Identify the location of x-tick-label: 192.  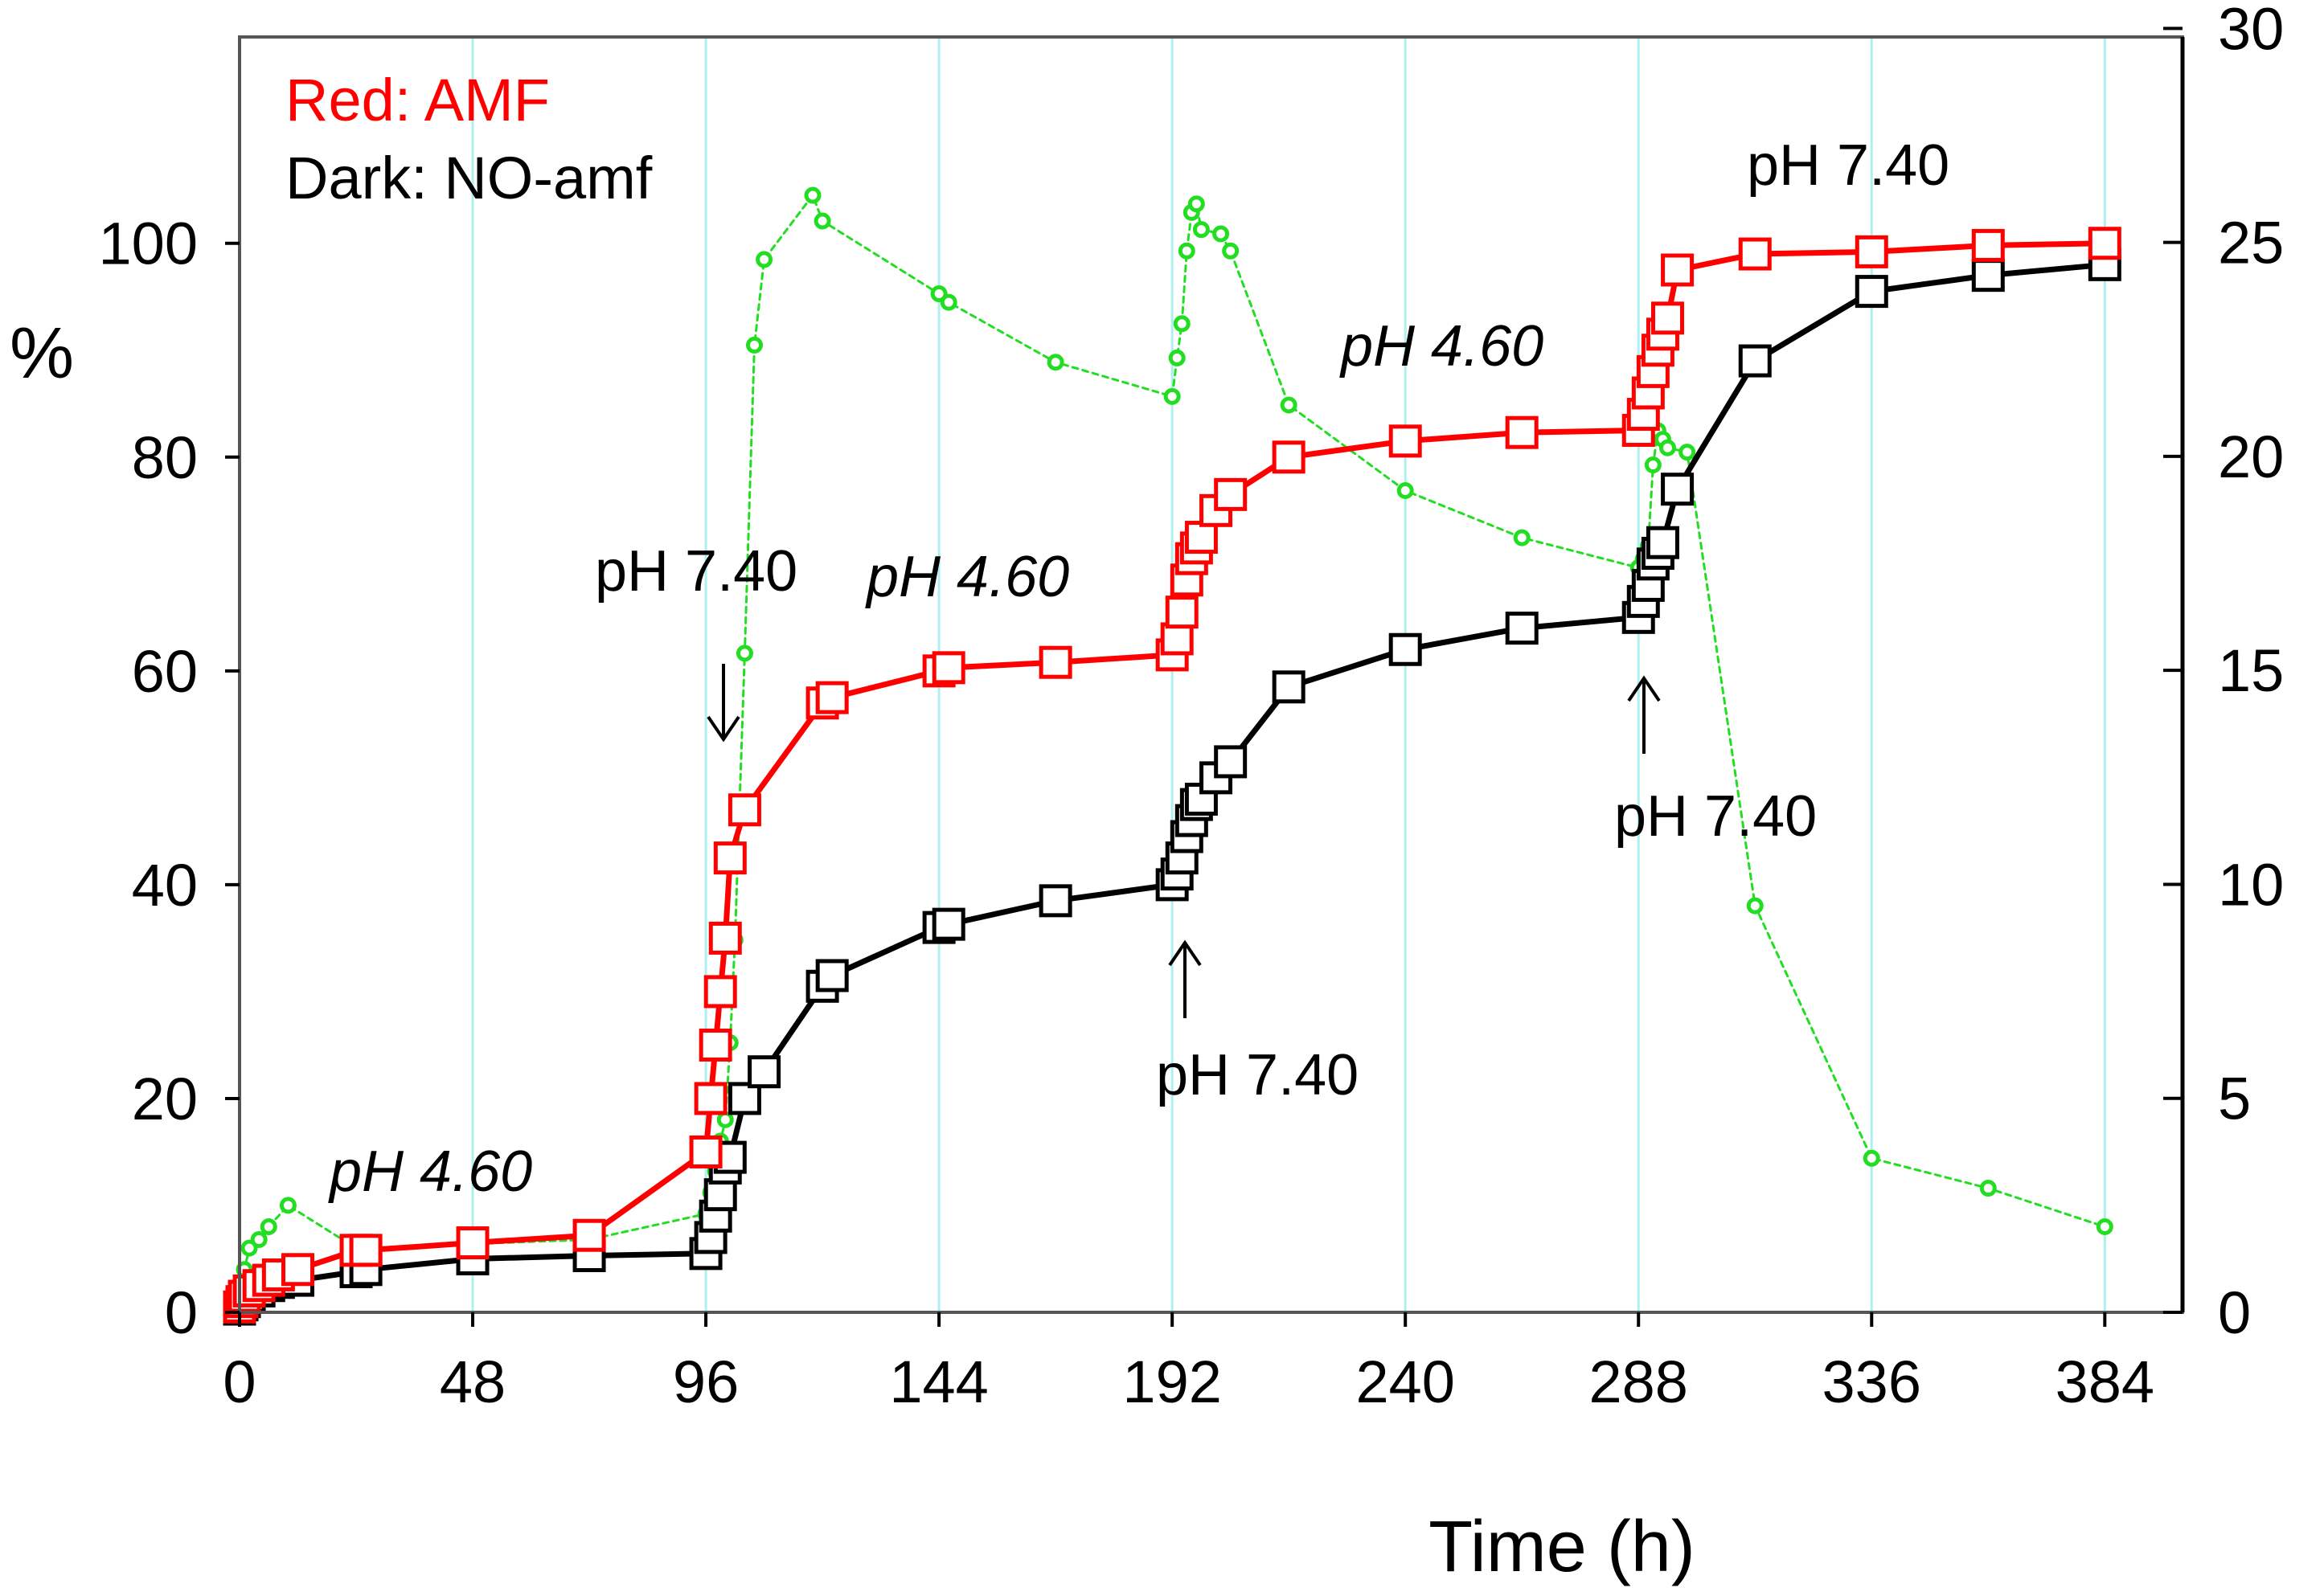
(1171, 1381).